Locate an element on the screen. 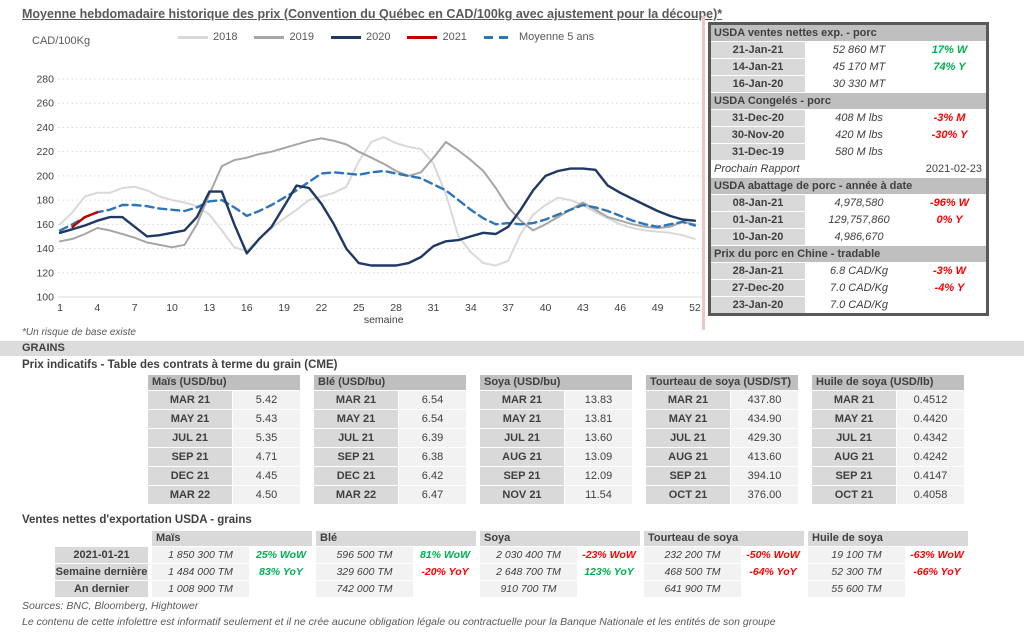 The image size is (1024, 633). futures-price: 4.71 is located at coordinates (266, 457).